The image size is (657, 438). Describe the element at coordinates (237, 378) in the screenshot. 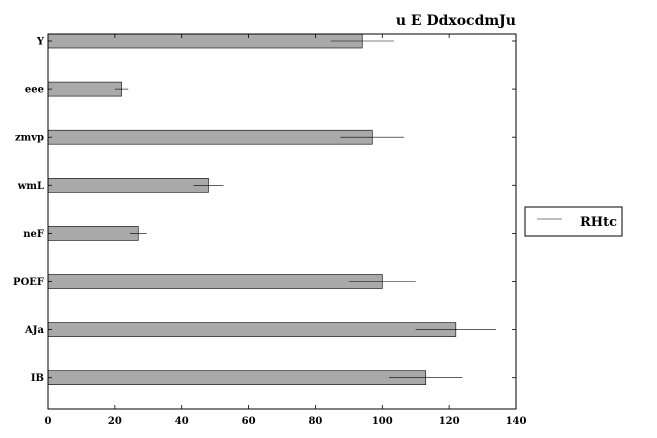

I see `bar-IB` at that location.